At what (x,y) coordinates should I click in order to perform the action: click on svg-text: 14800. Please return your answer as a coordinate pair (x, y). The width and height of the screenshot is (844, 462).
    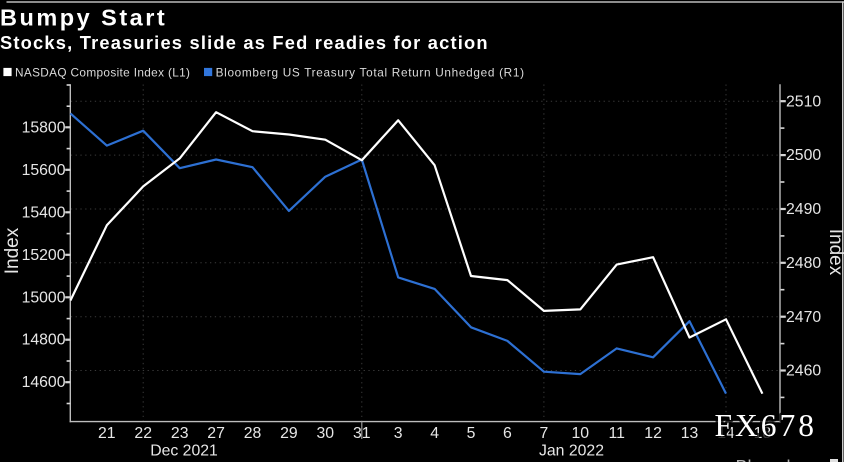
    Looking at the image, I should click on (44, 340).